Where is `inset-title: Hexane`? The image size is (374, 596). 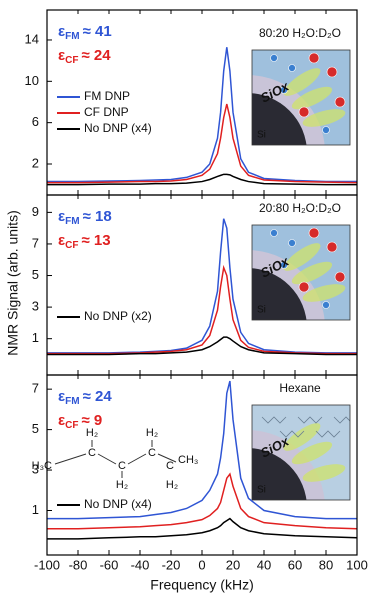 inset-title: Hexane is located at coordinates (300, 388).